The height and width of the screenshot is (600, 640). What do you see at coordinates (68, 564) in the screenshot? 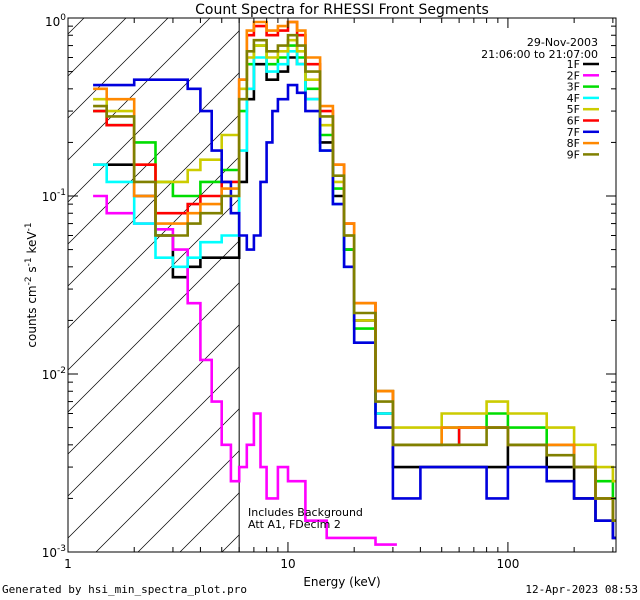
I see `x-tick-label: 1` at bounding box center [68, 564].